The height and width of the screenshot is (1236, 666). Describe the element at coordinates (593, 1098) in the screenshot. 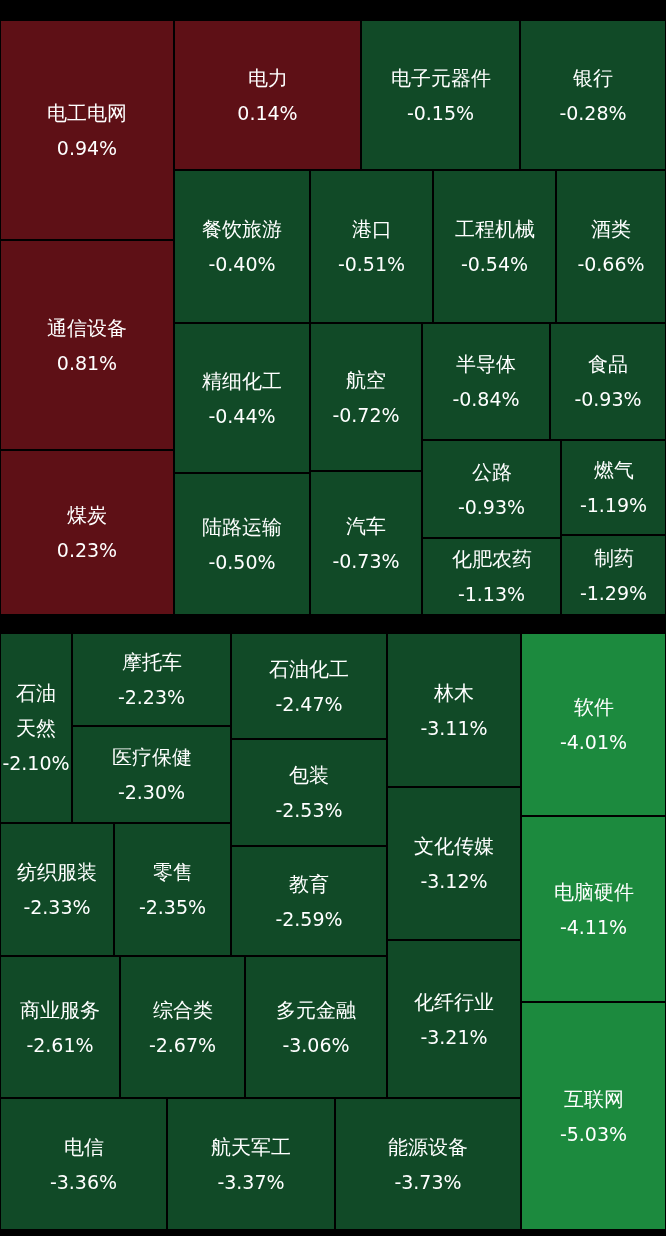

I see `category-label: 互联网` at that location.